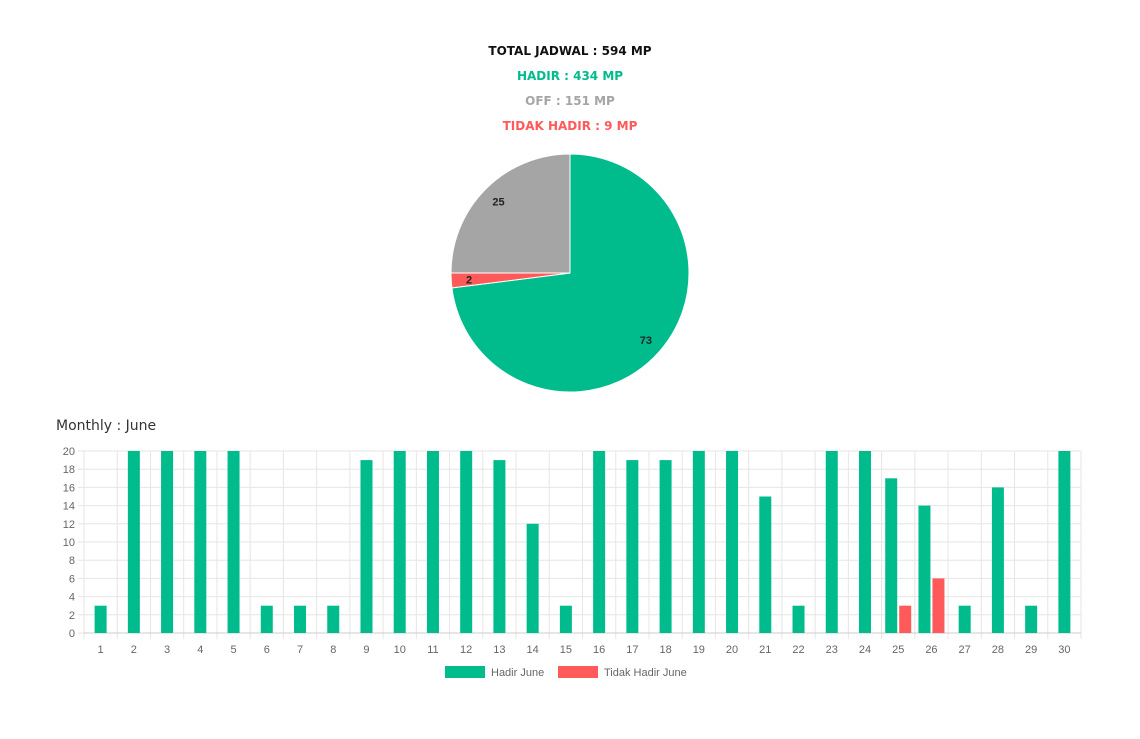 This screenshot has height=739, width=1140. Describe the element at coordinates (300, 650) in the screenshot. I see `x-tick-label: 7` at that location.